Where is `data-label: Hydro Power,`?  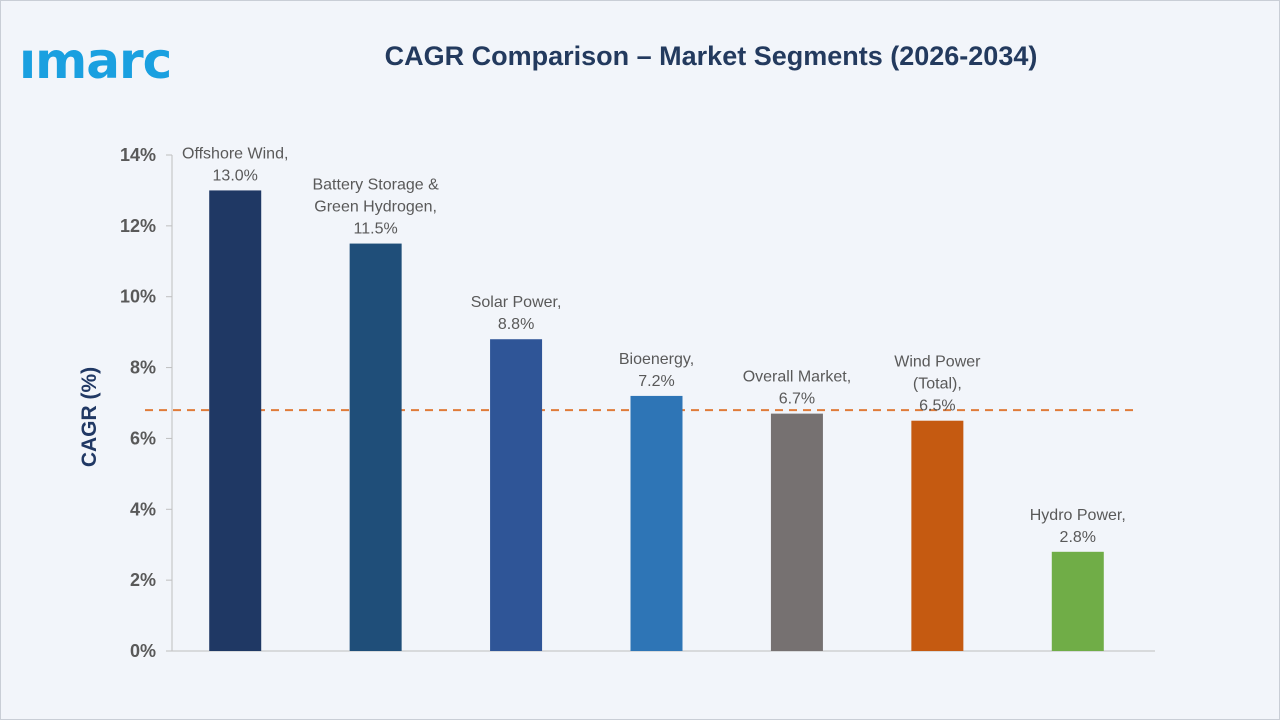
data-label: Hydro Power, is located at coordinates (1078, 515).